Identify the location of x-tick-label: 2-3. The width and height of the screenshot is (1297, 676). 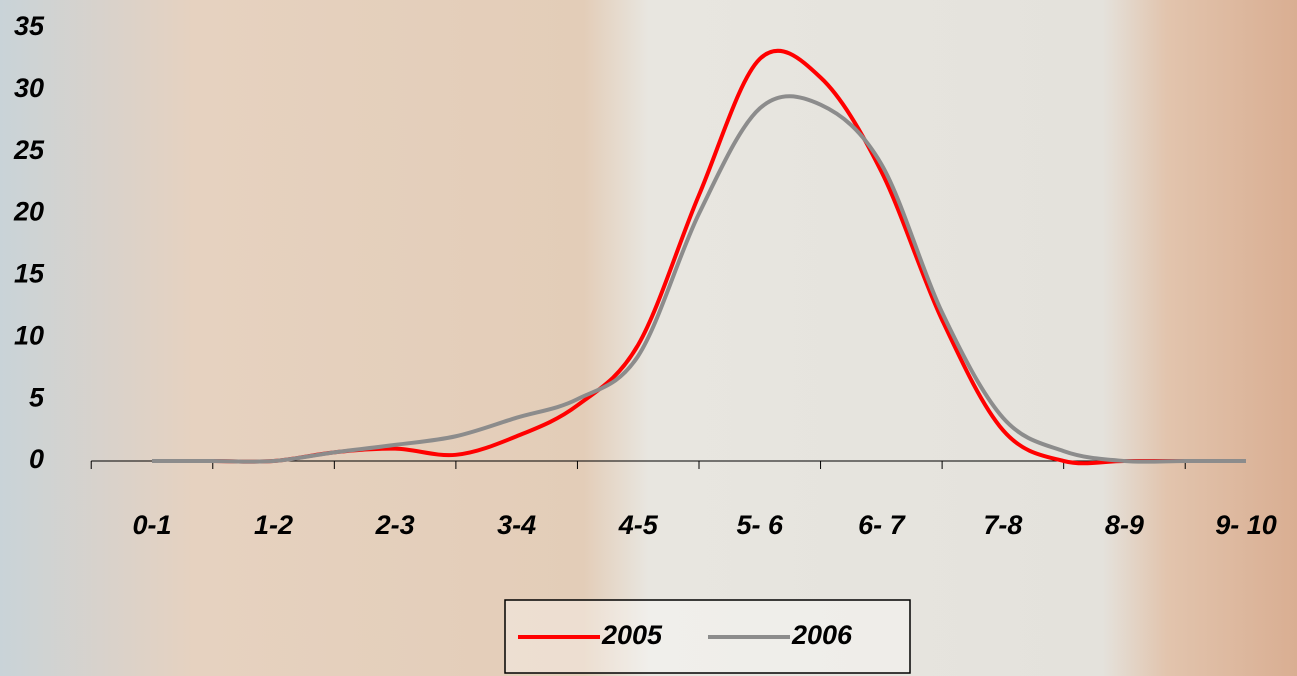
(395, 525).